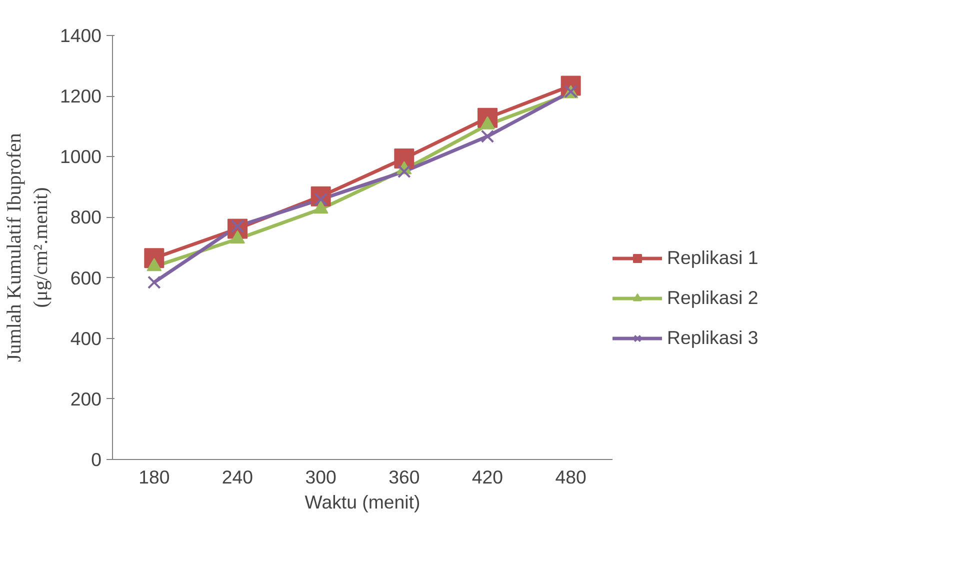 The height and width of the screenshot is (578, 955). What do you see at coordinates (81, 96) in the screenshot?
I see `y-tick-label: 1200` at bounding box center [81, 96].